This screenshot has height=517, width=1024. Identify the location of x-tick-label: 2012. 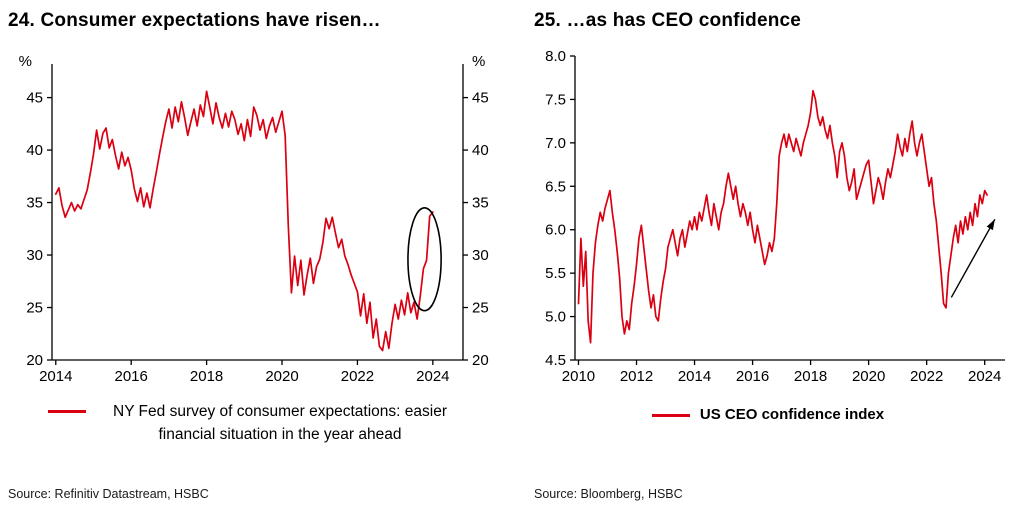
(636, 376).